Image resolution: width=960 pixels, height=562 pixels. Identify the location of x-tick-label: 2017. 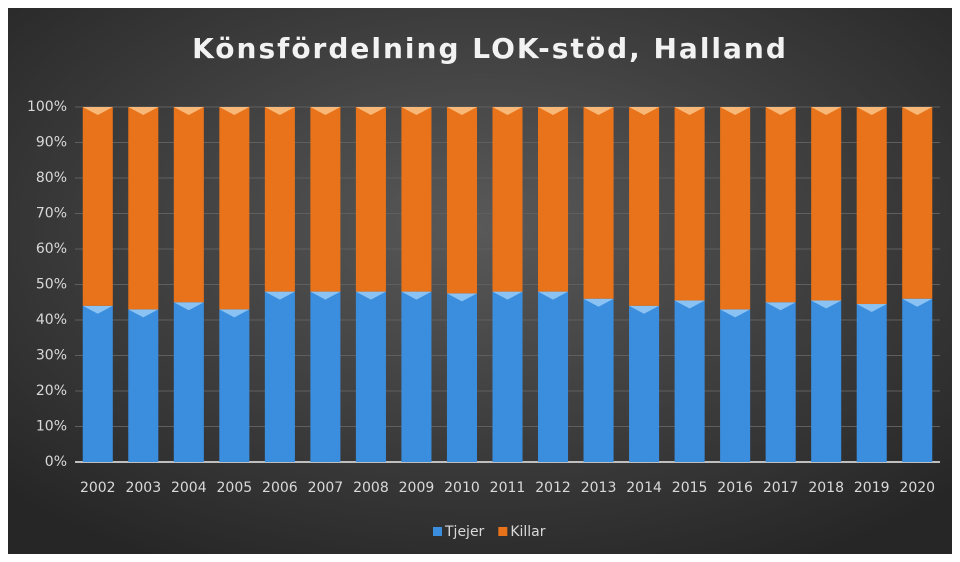
(781, 488).